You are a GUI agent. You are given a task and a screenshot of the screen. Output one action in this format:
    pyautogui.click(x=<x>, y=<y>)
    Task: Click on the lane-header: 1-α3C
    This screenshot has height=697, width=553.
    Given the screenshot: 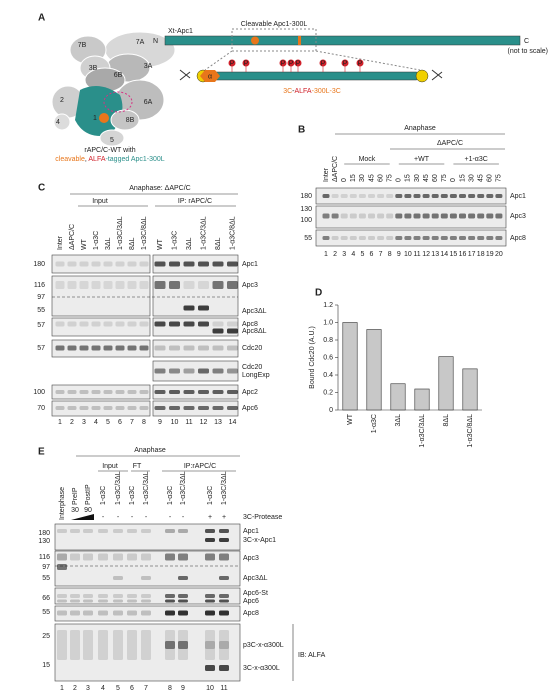 What is the action you would take?
    pyautogui.click(x=103, y=495)
    